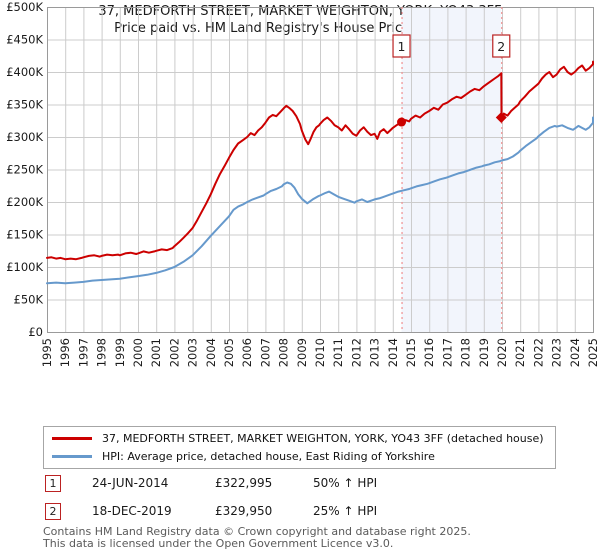 Image resolution: width=600 pixels, height=560 pixels. What do you see at coordinates (24, 72) in the screenshot?
I see `y-tick-label: £400K` at bounding box center [24, 72].